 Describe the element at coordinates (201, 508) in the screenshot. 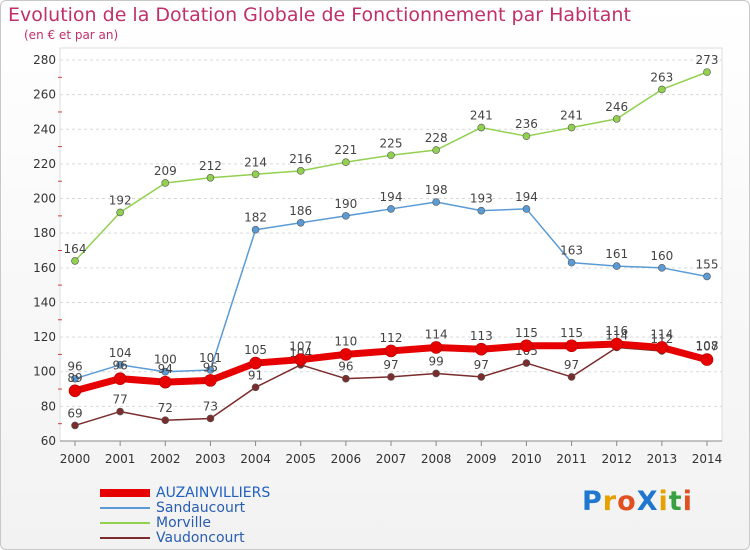

I see `legend-label: Sandaucourt` at that location.